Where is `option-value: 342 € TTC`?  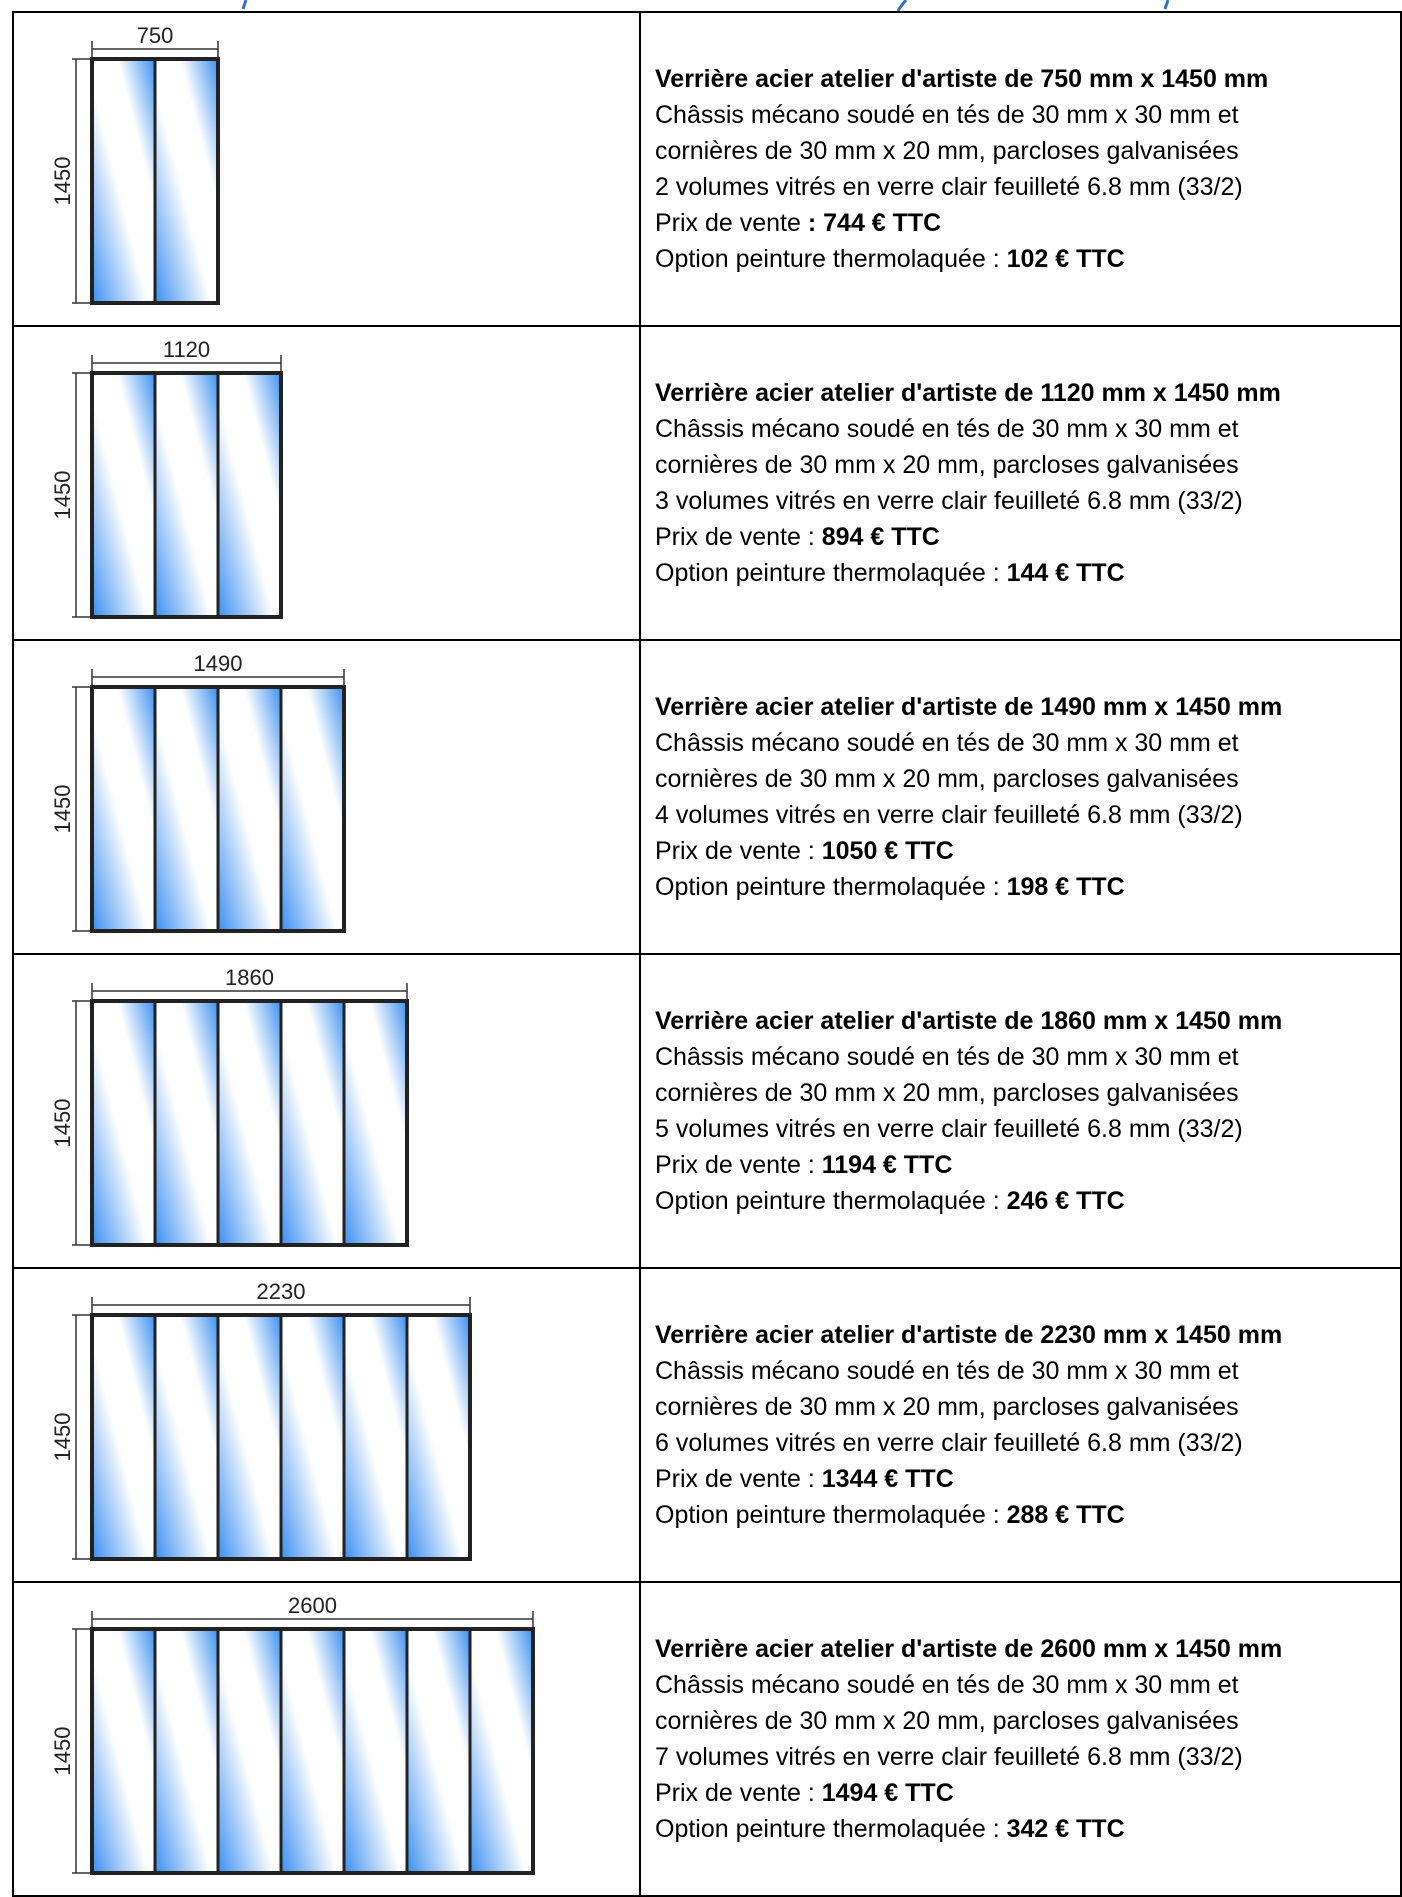
option-value: 342 € TTC is located at coordinates (1065, 1829).